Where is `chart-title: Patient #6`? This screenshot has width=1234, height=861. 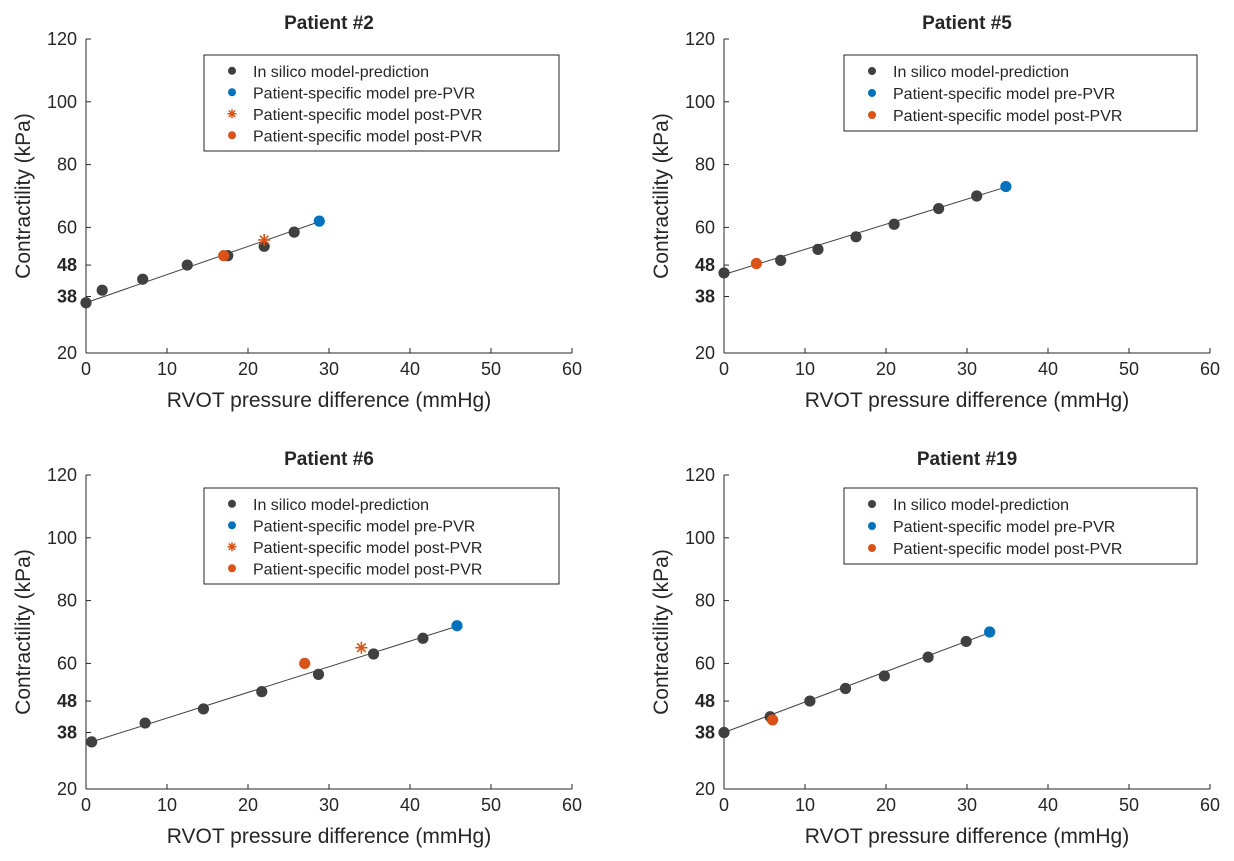
chart-title: Patient #6 is located at coordinates (329, 459).